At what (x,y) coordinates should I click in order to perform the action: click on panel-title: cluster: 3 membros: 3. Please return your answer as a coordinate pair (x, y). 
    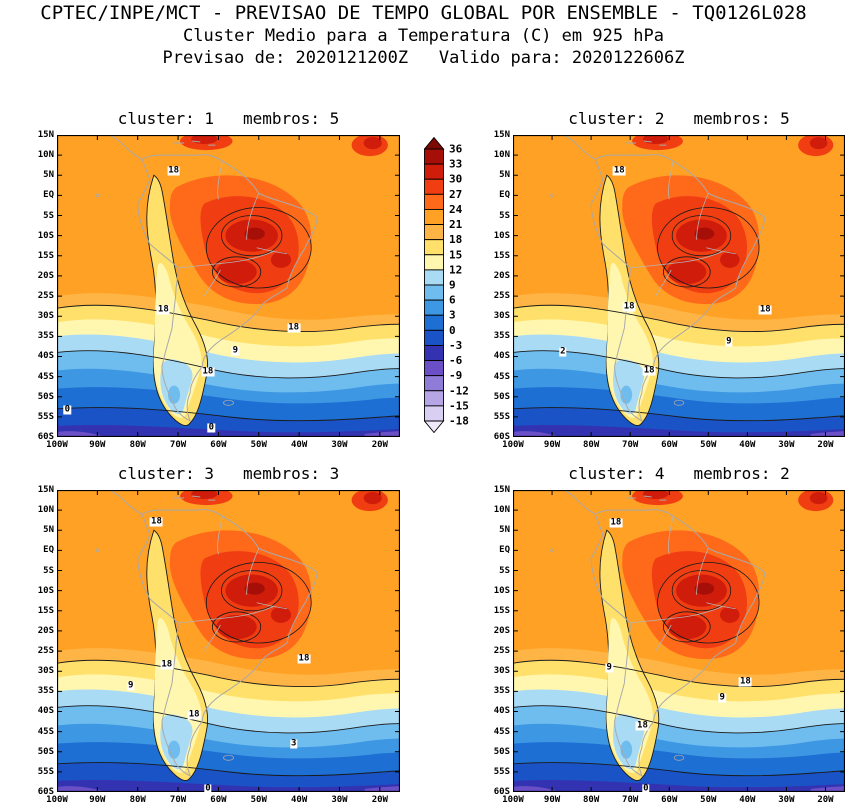
    Looking at the image, I should click on (228, 473).